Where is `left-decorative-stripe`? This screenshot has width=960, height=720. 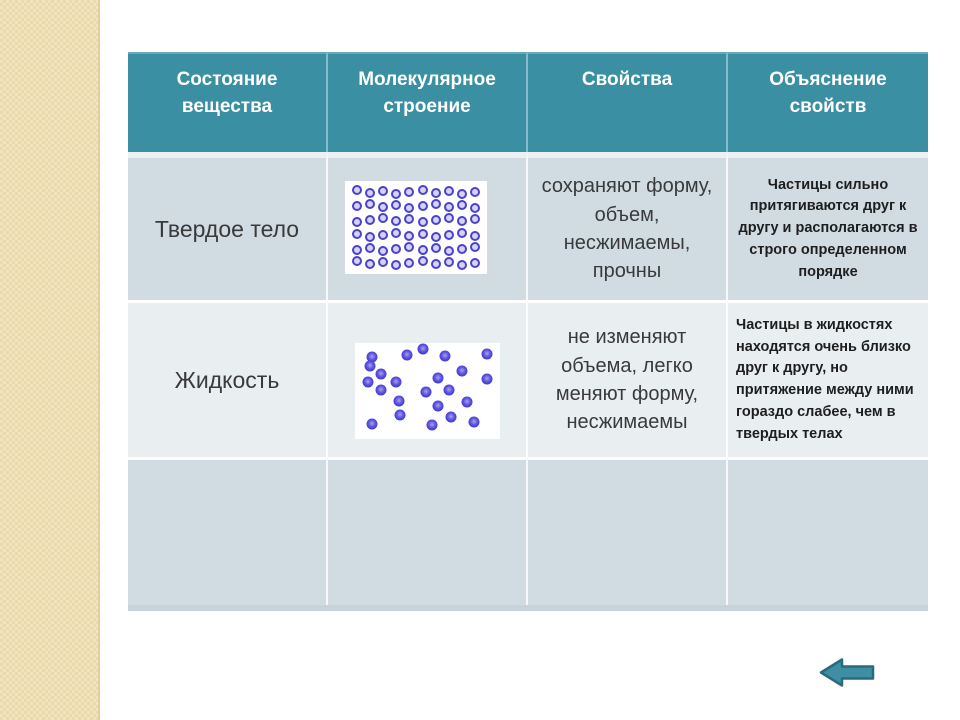
left-decorative-stripe is located at coordinates (50, 360).